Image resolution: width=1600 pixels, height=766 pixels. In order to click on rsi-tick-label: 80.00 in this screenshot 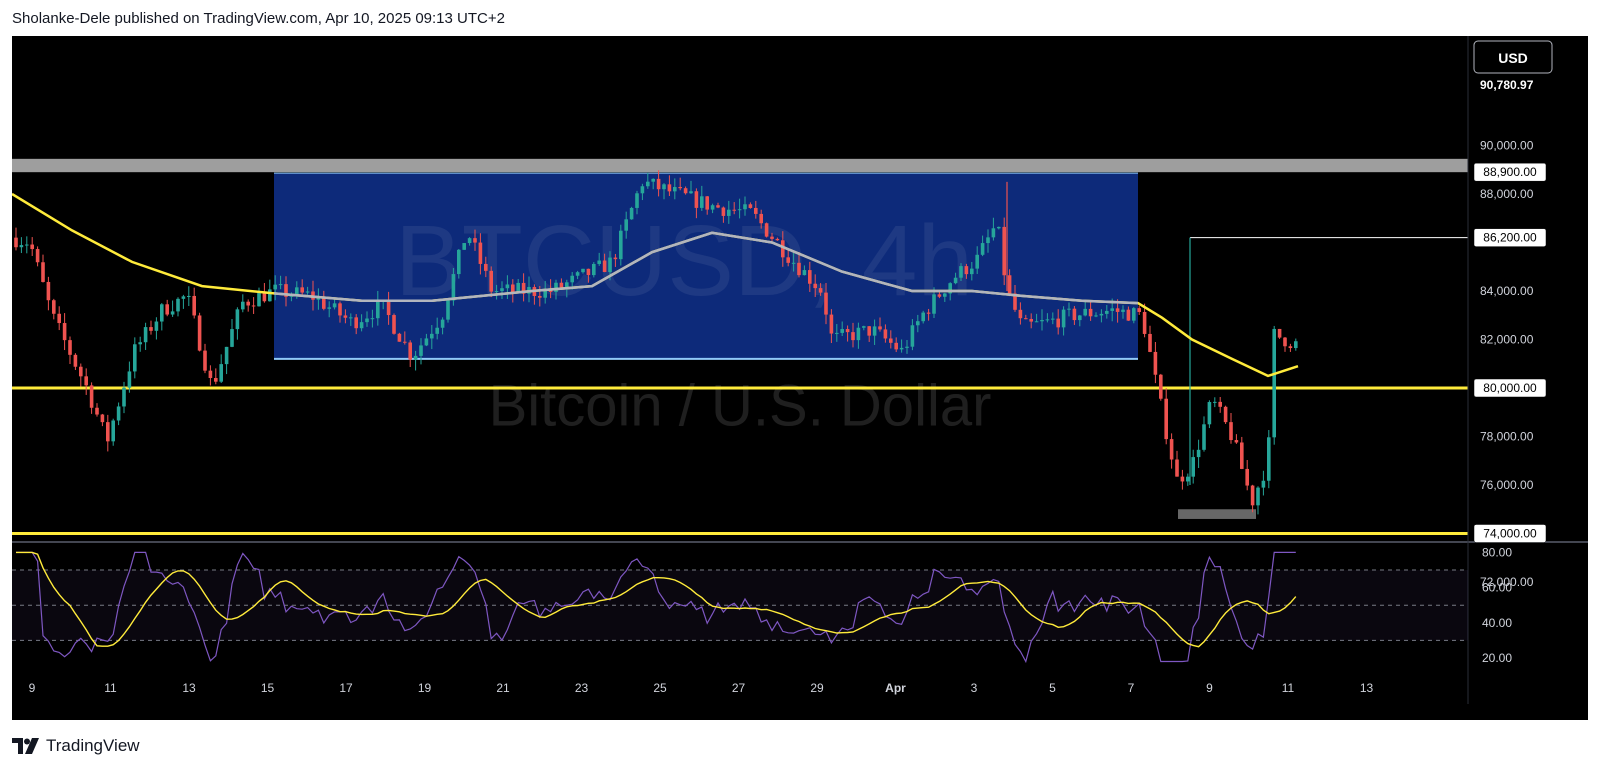, I will do `click(1497, 552)`.